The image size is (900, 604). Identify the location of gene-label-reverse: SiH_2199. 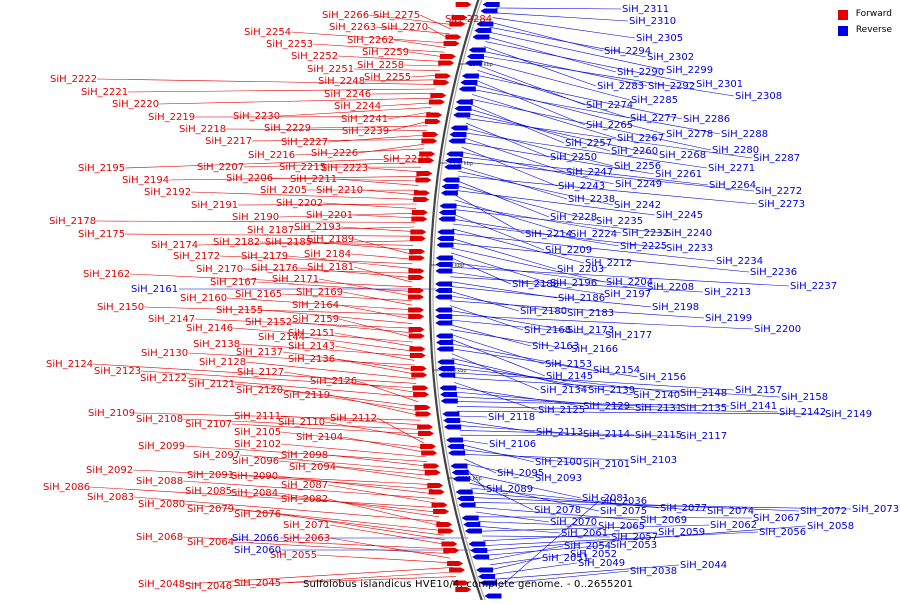
(728, 318).